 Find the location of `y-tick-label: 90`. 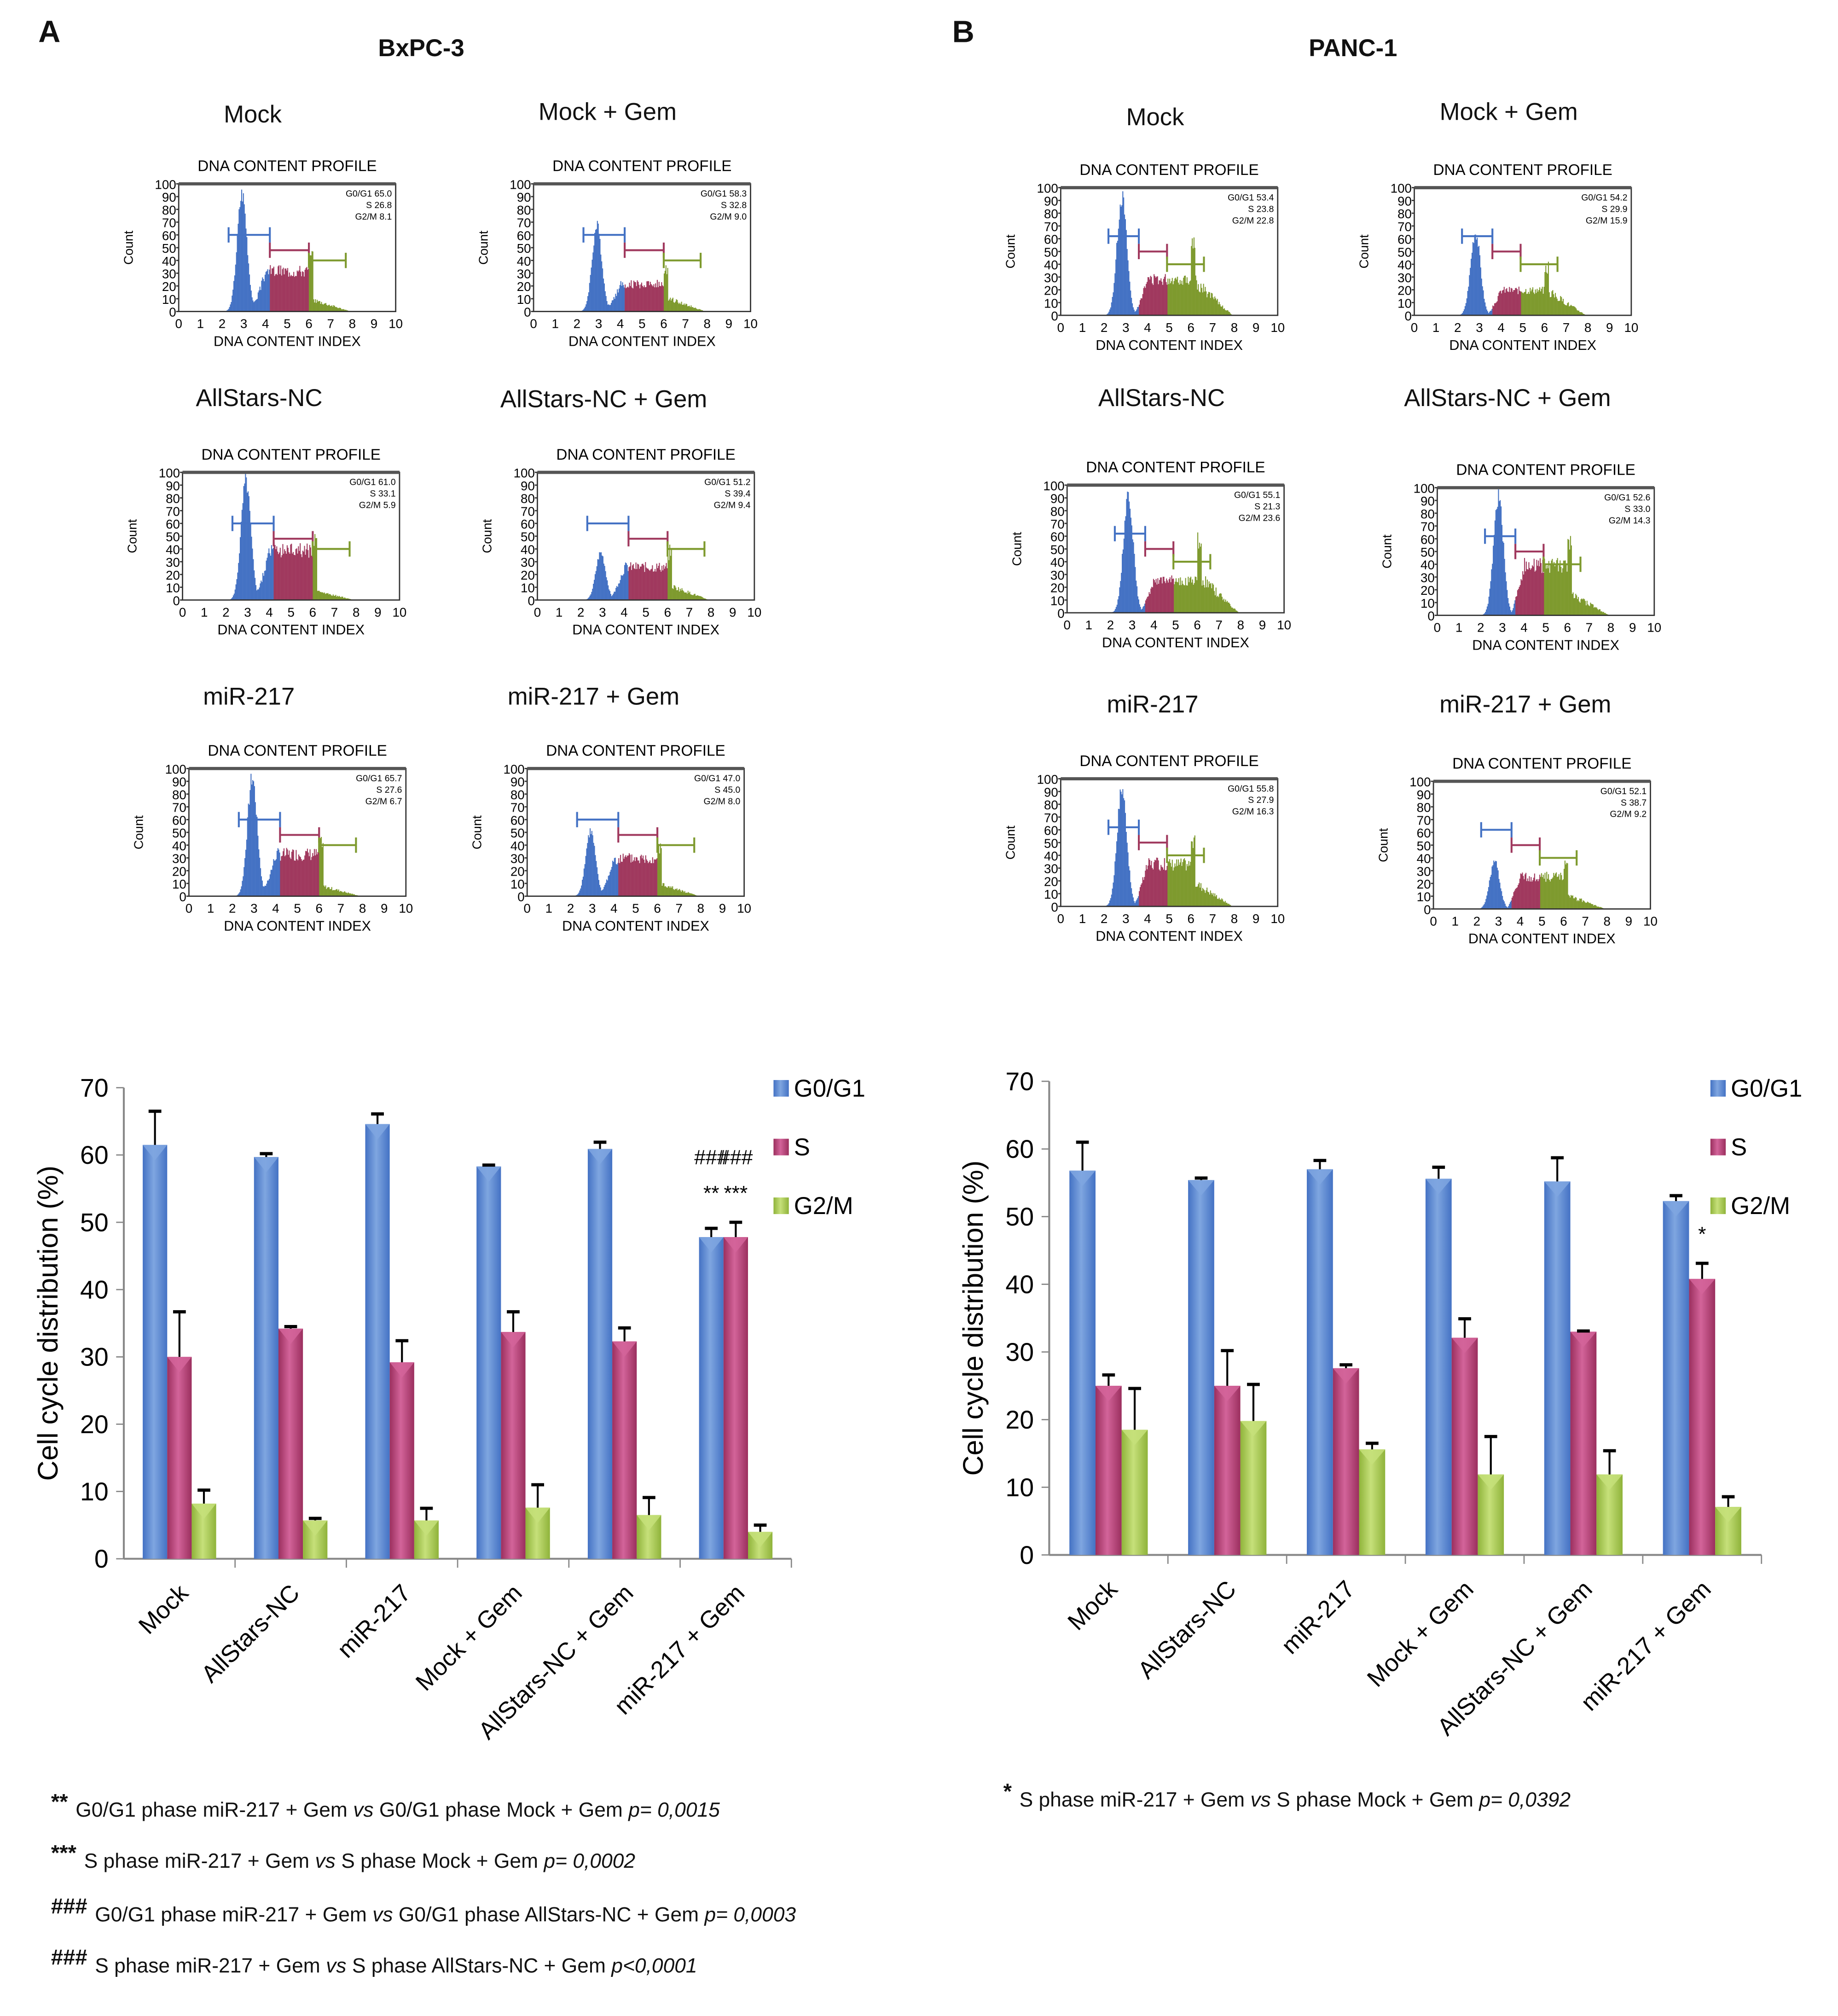

y-tick-label: 90 is located at coordinates (1424, 795).